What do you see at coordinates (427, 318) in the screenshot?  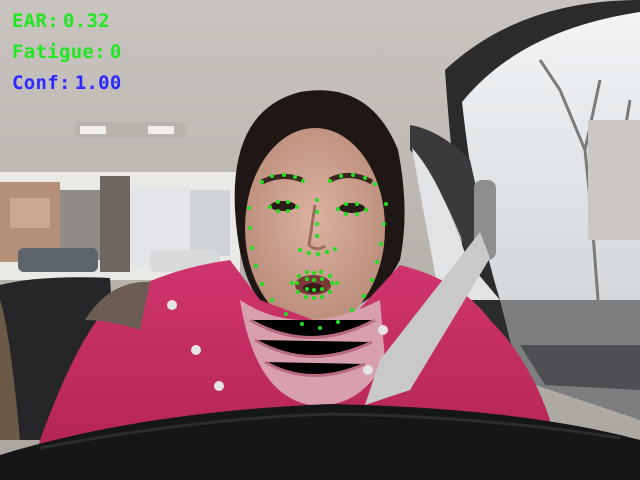 I see `seat-belt` at bounding box center [427, 318].